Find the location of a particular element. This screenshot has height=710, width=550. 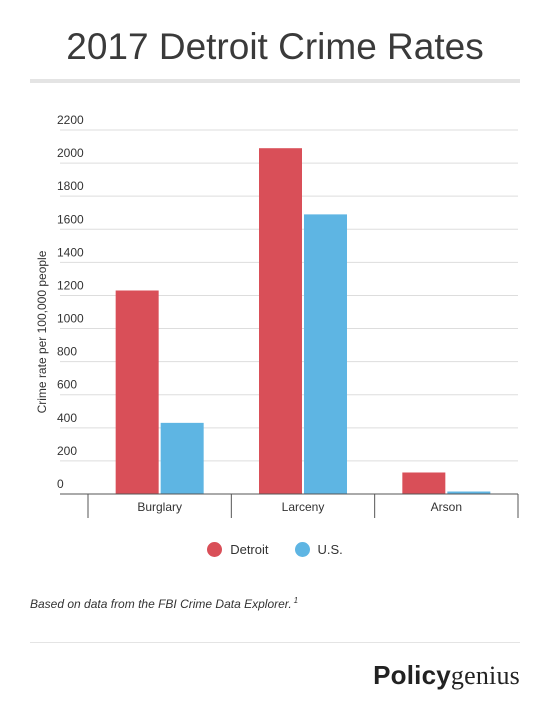

logo-bold-part: Policy is located at coordinates (412, 675).